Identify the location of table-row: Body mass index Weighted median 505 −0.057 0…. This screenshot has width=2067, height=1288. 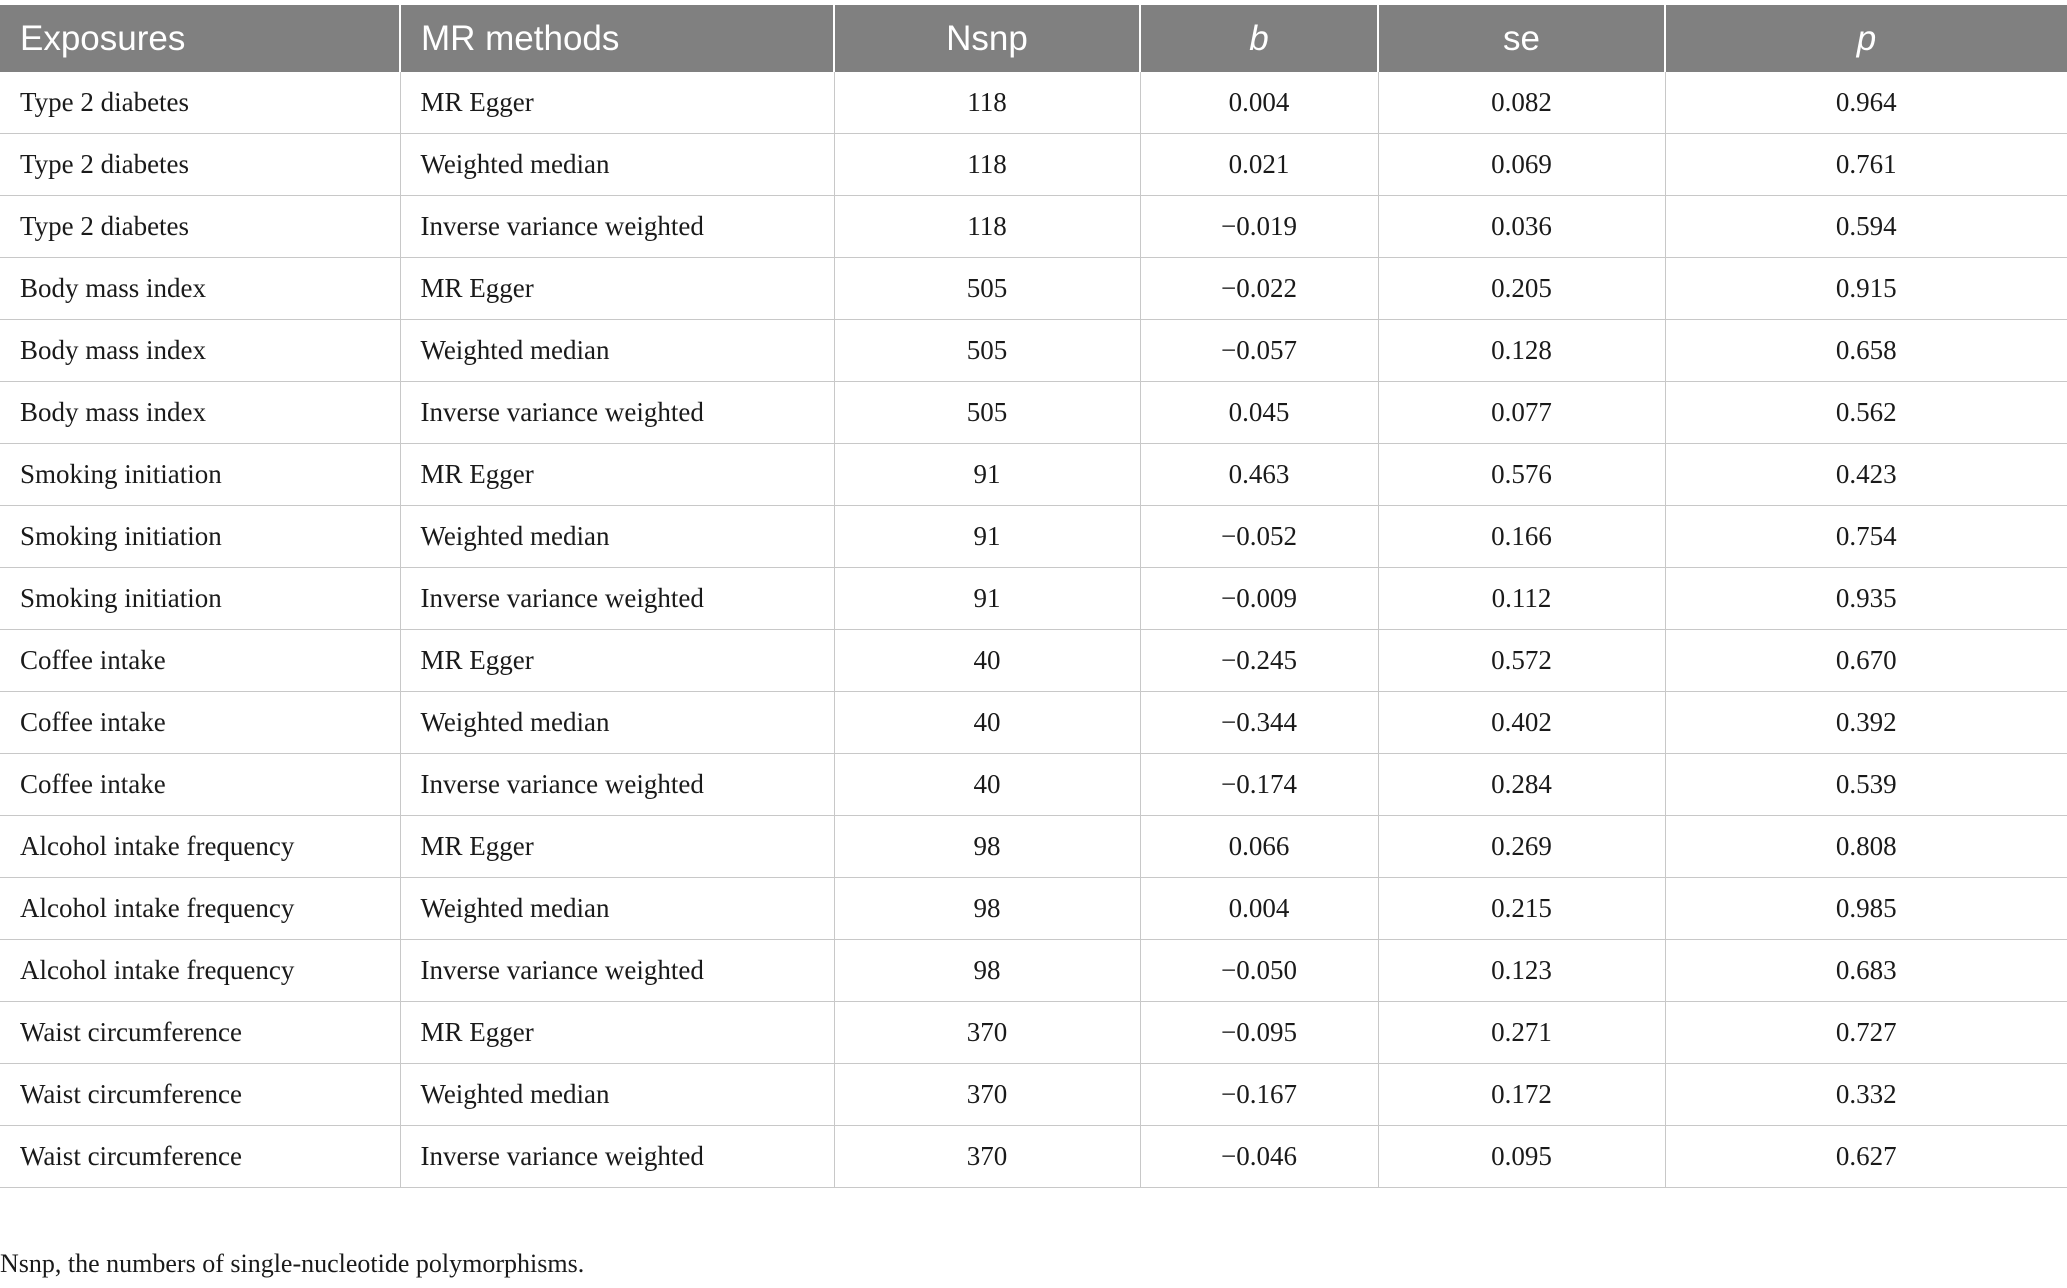
(1033, 350).